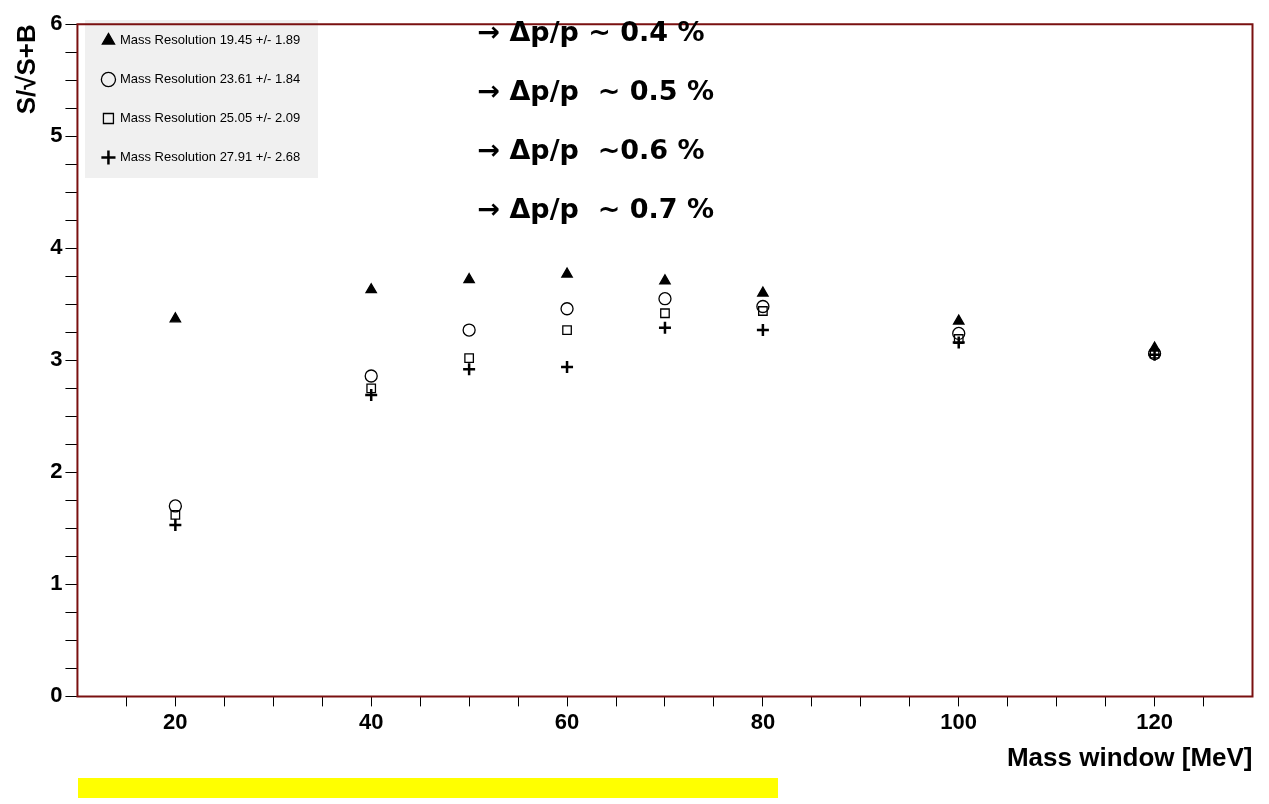 This screenshot has height=804, width=1269. I want to click on y-tick-label: 2, so click(56, 471).